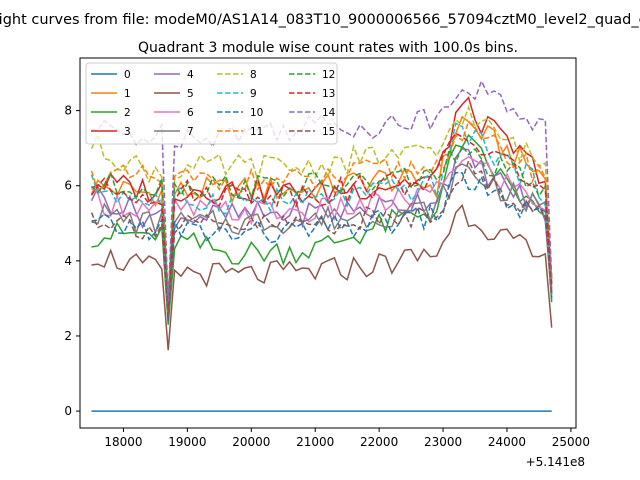 This screenshot has height=480, width=640. What do you see at coordinates (256, 113) in the screenshot?
I see `legend-label-10: 10` at bounding box center [256, 113].